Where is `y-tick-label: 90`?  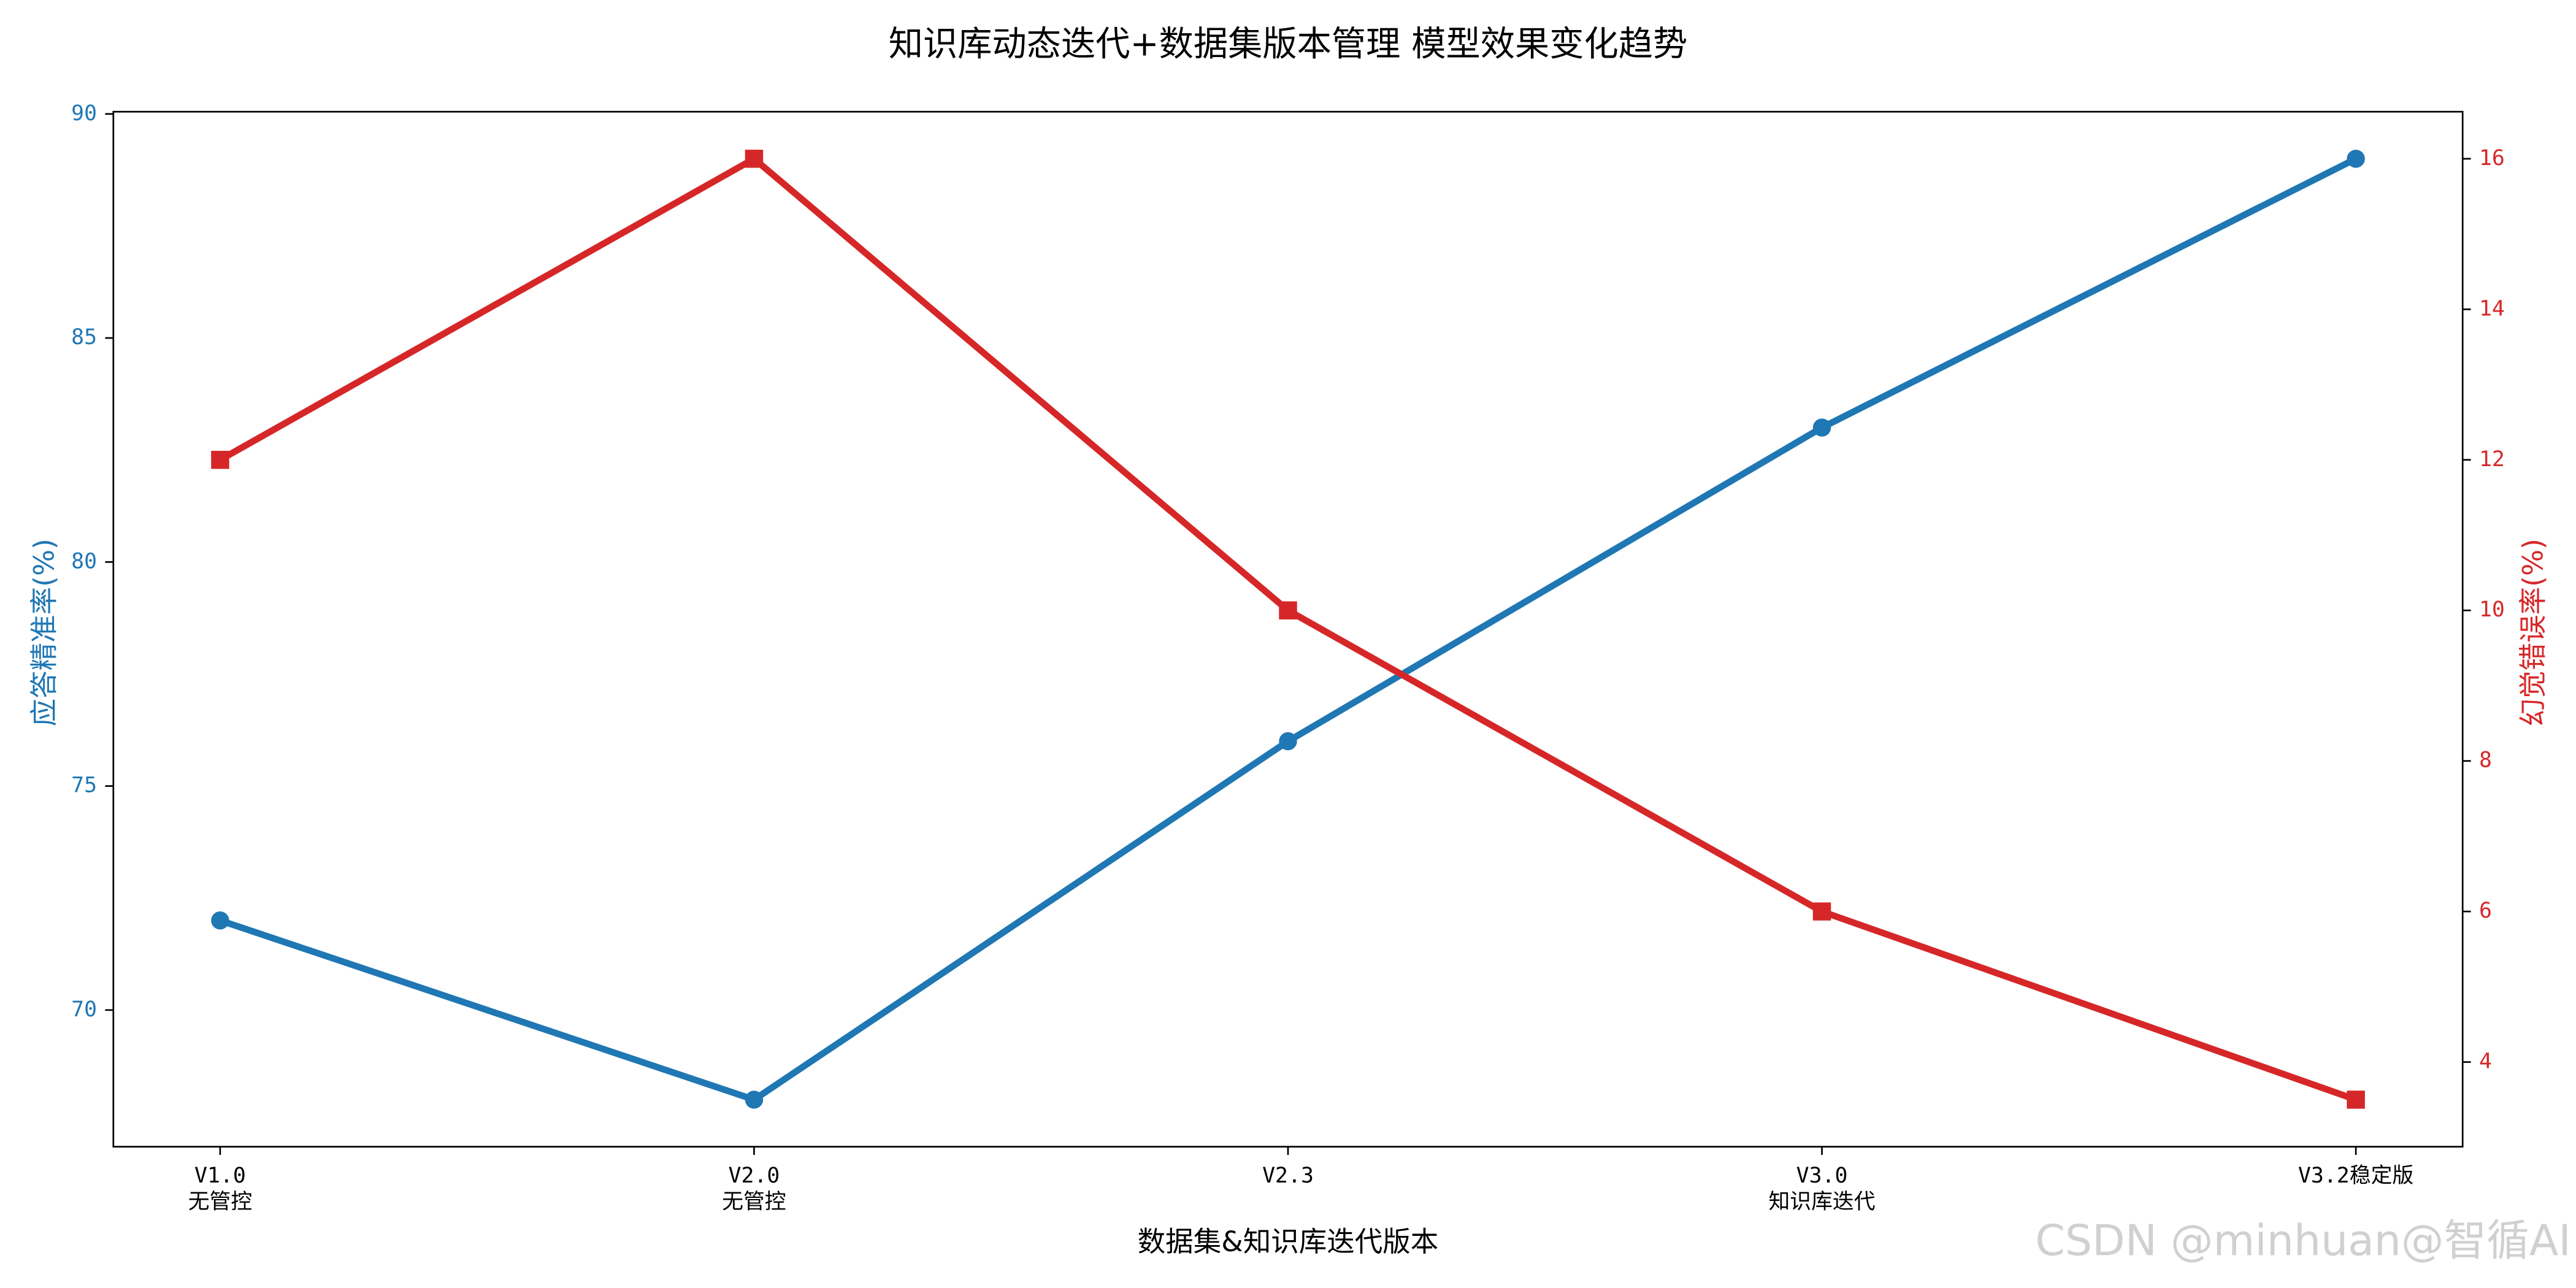 y-tick-label: 90 is located at coordinates (84, 113).